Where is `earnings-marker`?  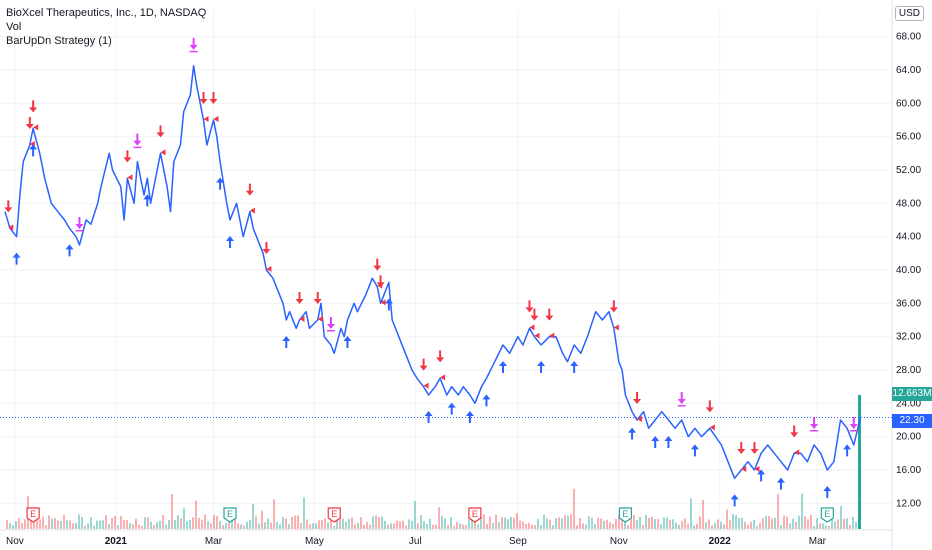 earnings-marker is located at coordinates (625, 515).